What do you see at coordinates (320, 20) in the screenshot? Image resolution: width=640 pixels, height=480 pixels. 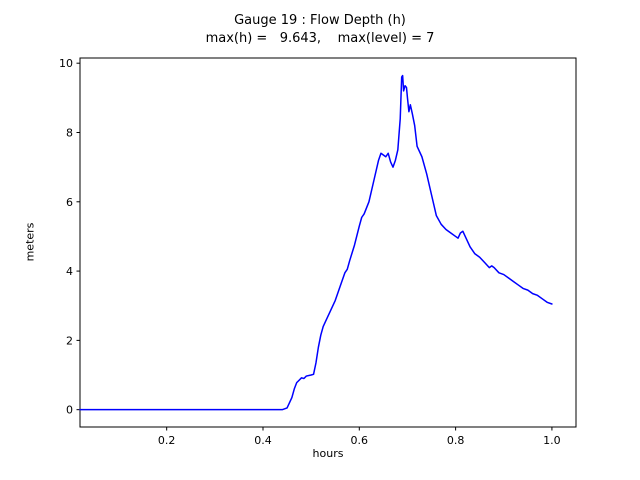 I see `chart-title: Gauge 19 : Flow Depth (h)` at bounding box center [320, 20].